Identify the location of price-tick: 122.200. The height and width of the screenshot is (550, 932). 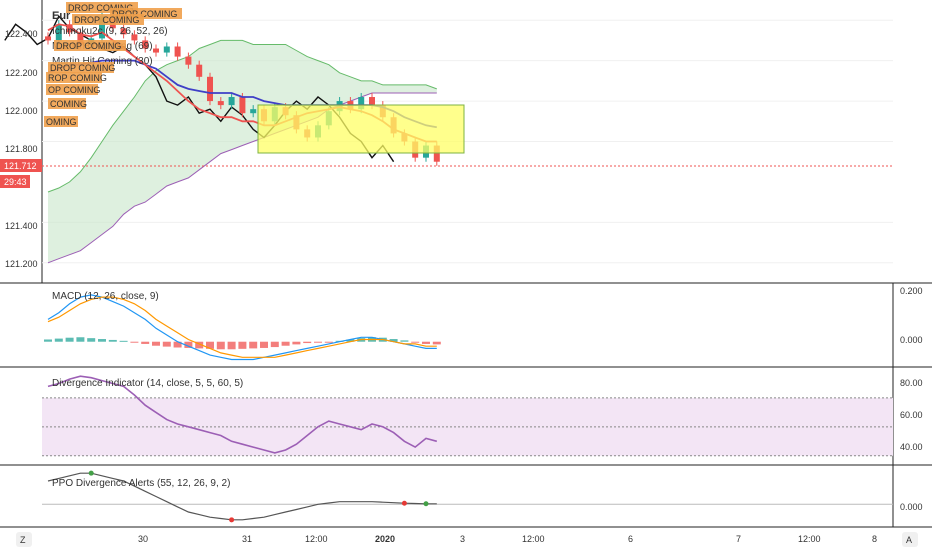
(21, 73).